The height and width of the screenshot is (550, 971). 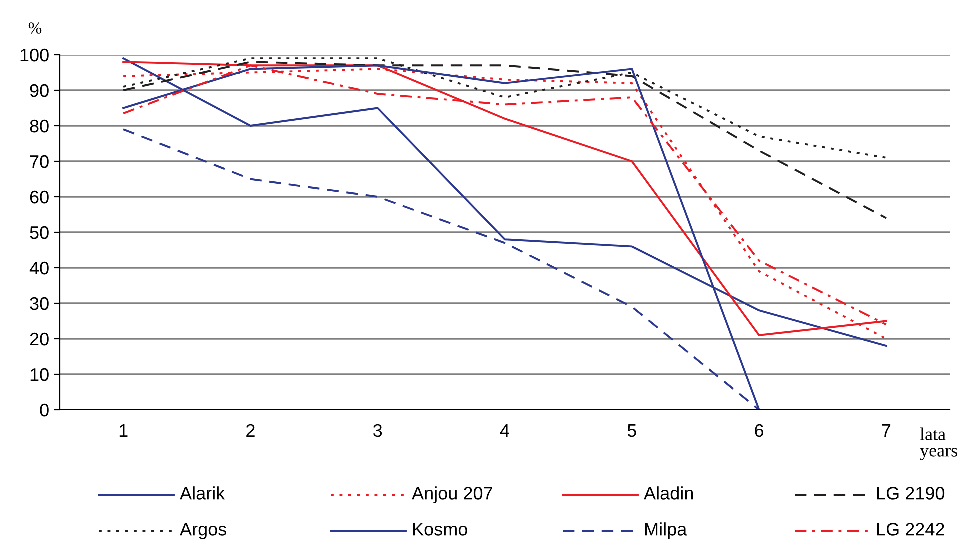 I want to click on y-tick-label: 0, so click(x=44, y=410).